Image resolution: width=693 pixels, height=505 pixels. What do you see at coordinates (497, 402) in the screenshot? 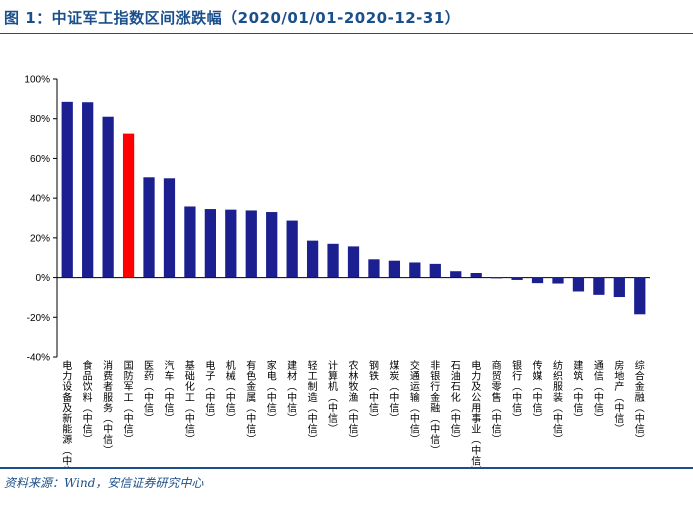
I see `x-tick-label: 商贸零售︵中信︶` at bounding box center [497, 402].